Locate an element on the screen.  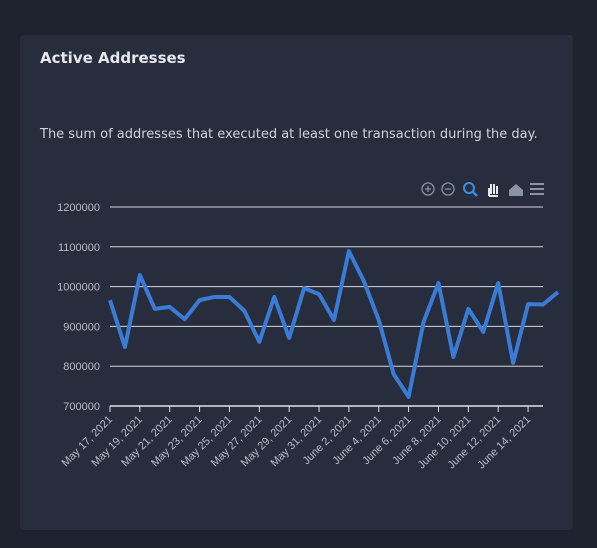
zoom-out is located at coordinates (448, 189).